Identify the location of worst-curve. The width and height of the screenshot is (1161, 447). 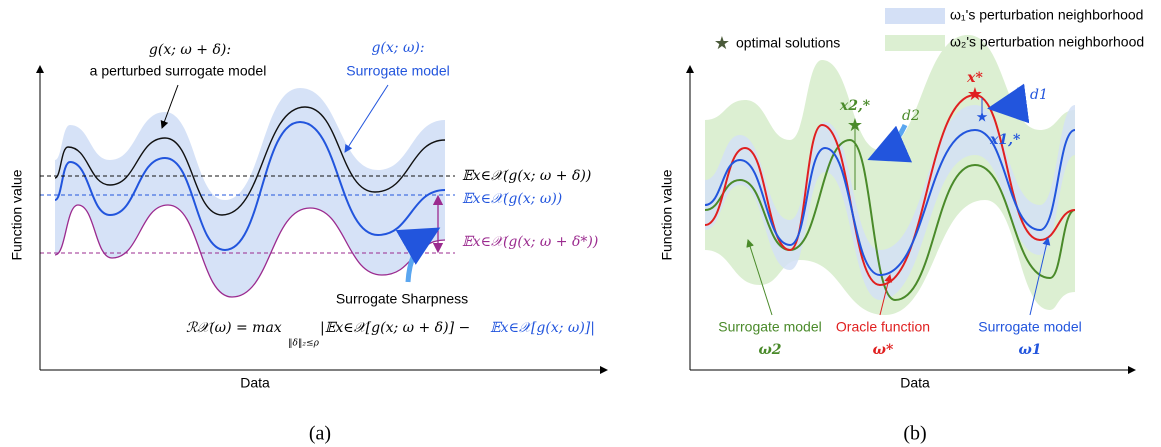
(250, 251).